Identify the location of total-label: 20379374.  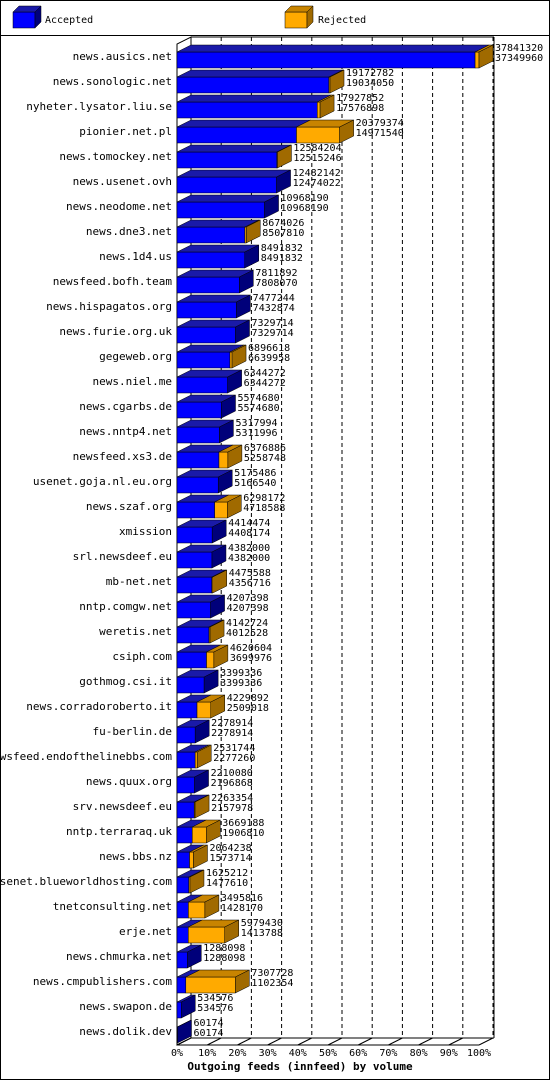
(380, 123).